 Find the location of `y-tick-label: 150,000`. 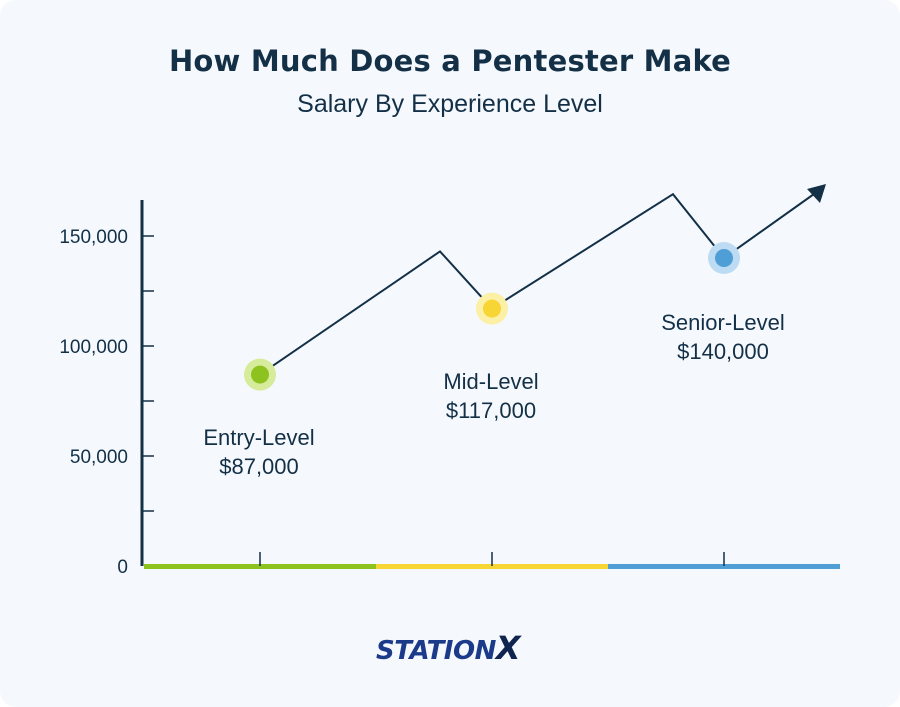

y-tick-label: 150,000 is located at coordinates (93, 237).